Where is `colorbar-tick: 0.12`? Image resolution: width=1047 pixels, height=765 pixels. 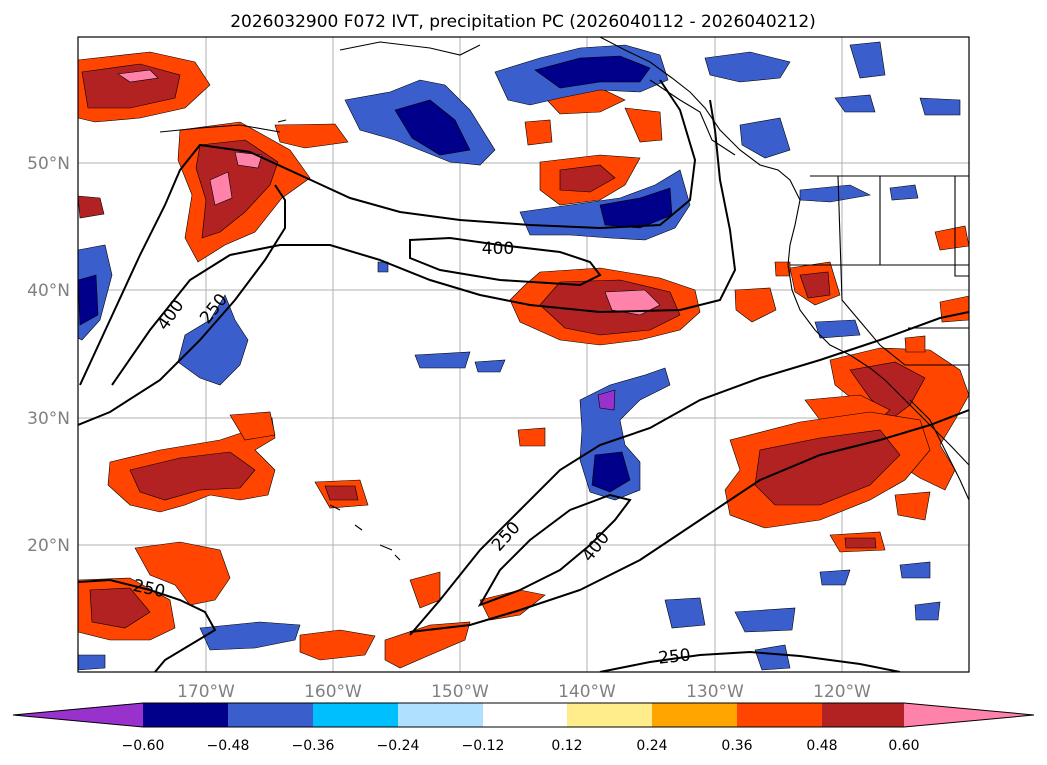
colorbar-tick: 0.12 is located at coordinates (566, 746).